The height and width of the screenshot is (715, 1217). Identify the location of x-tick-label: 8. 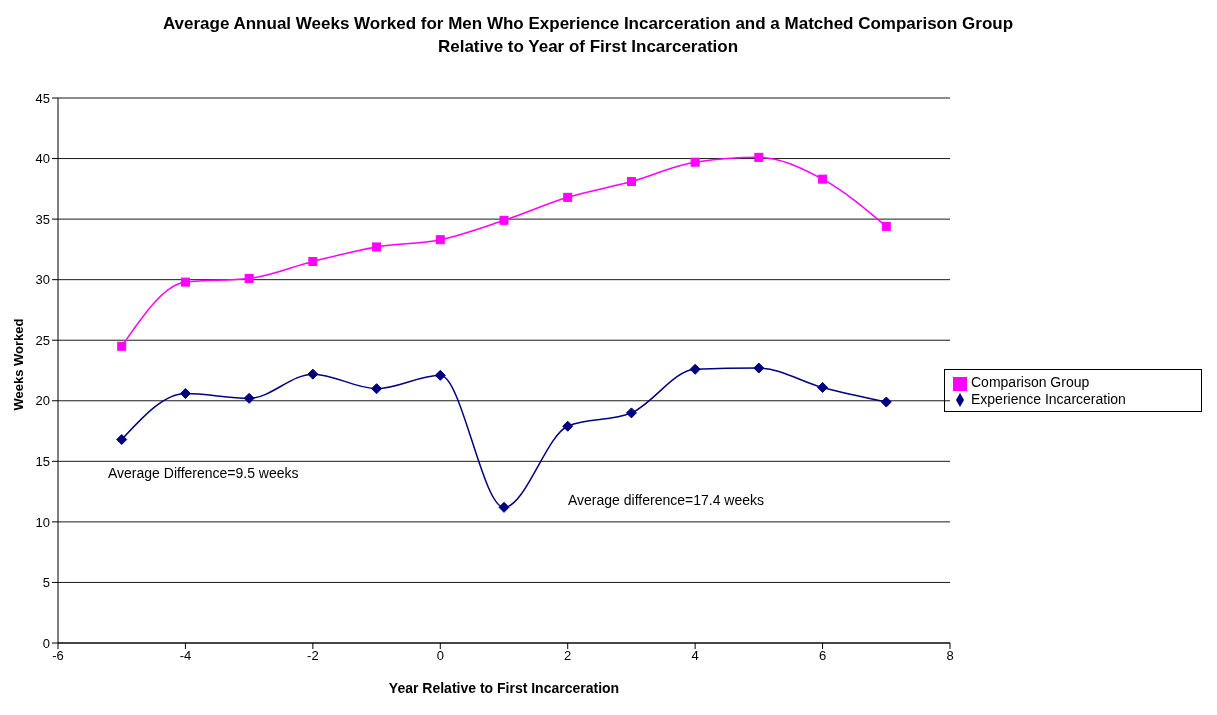
(950, 656).